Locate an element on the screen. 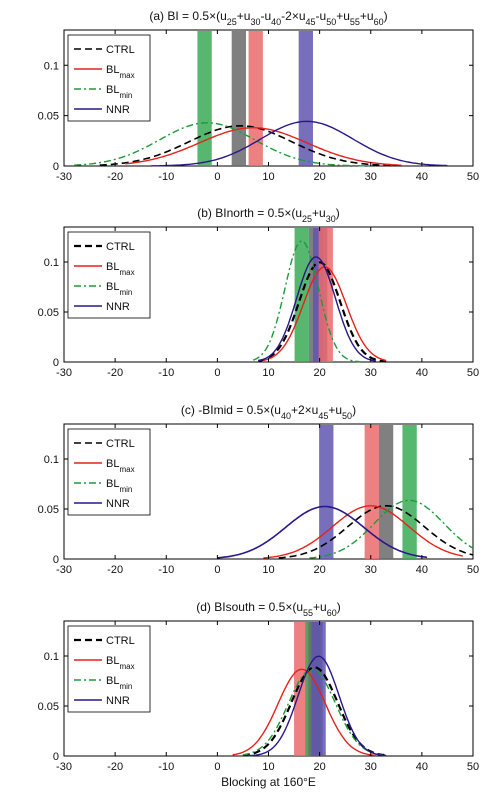  panel-title: (d) BIsouth = 0.5×(u55+u60) is located at coordinates (268, 609).